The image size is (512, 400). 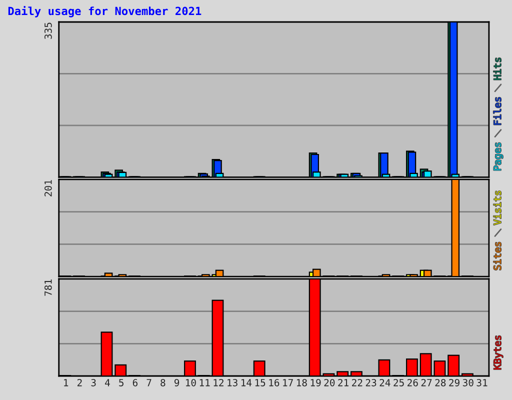 What do you see at coordinates (498, 156) in the screenshot?
I see `text: Pages` at bounding box center [498, 156].